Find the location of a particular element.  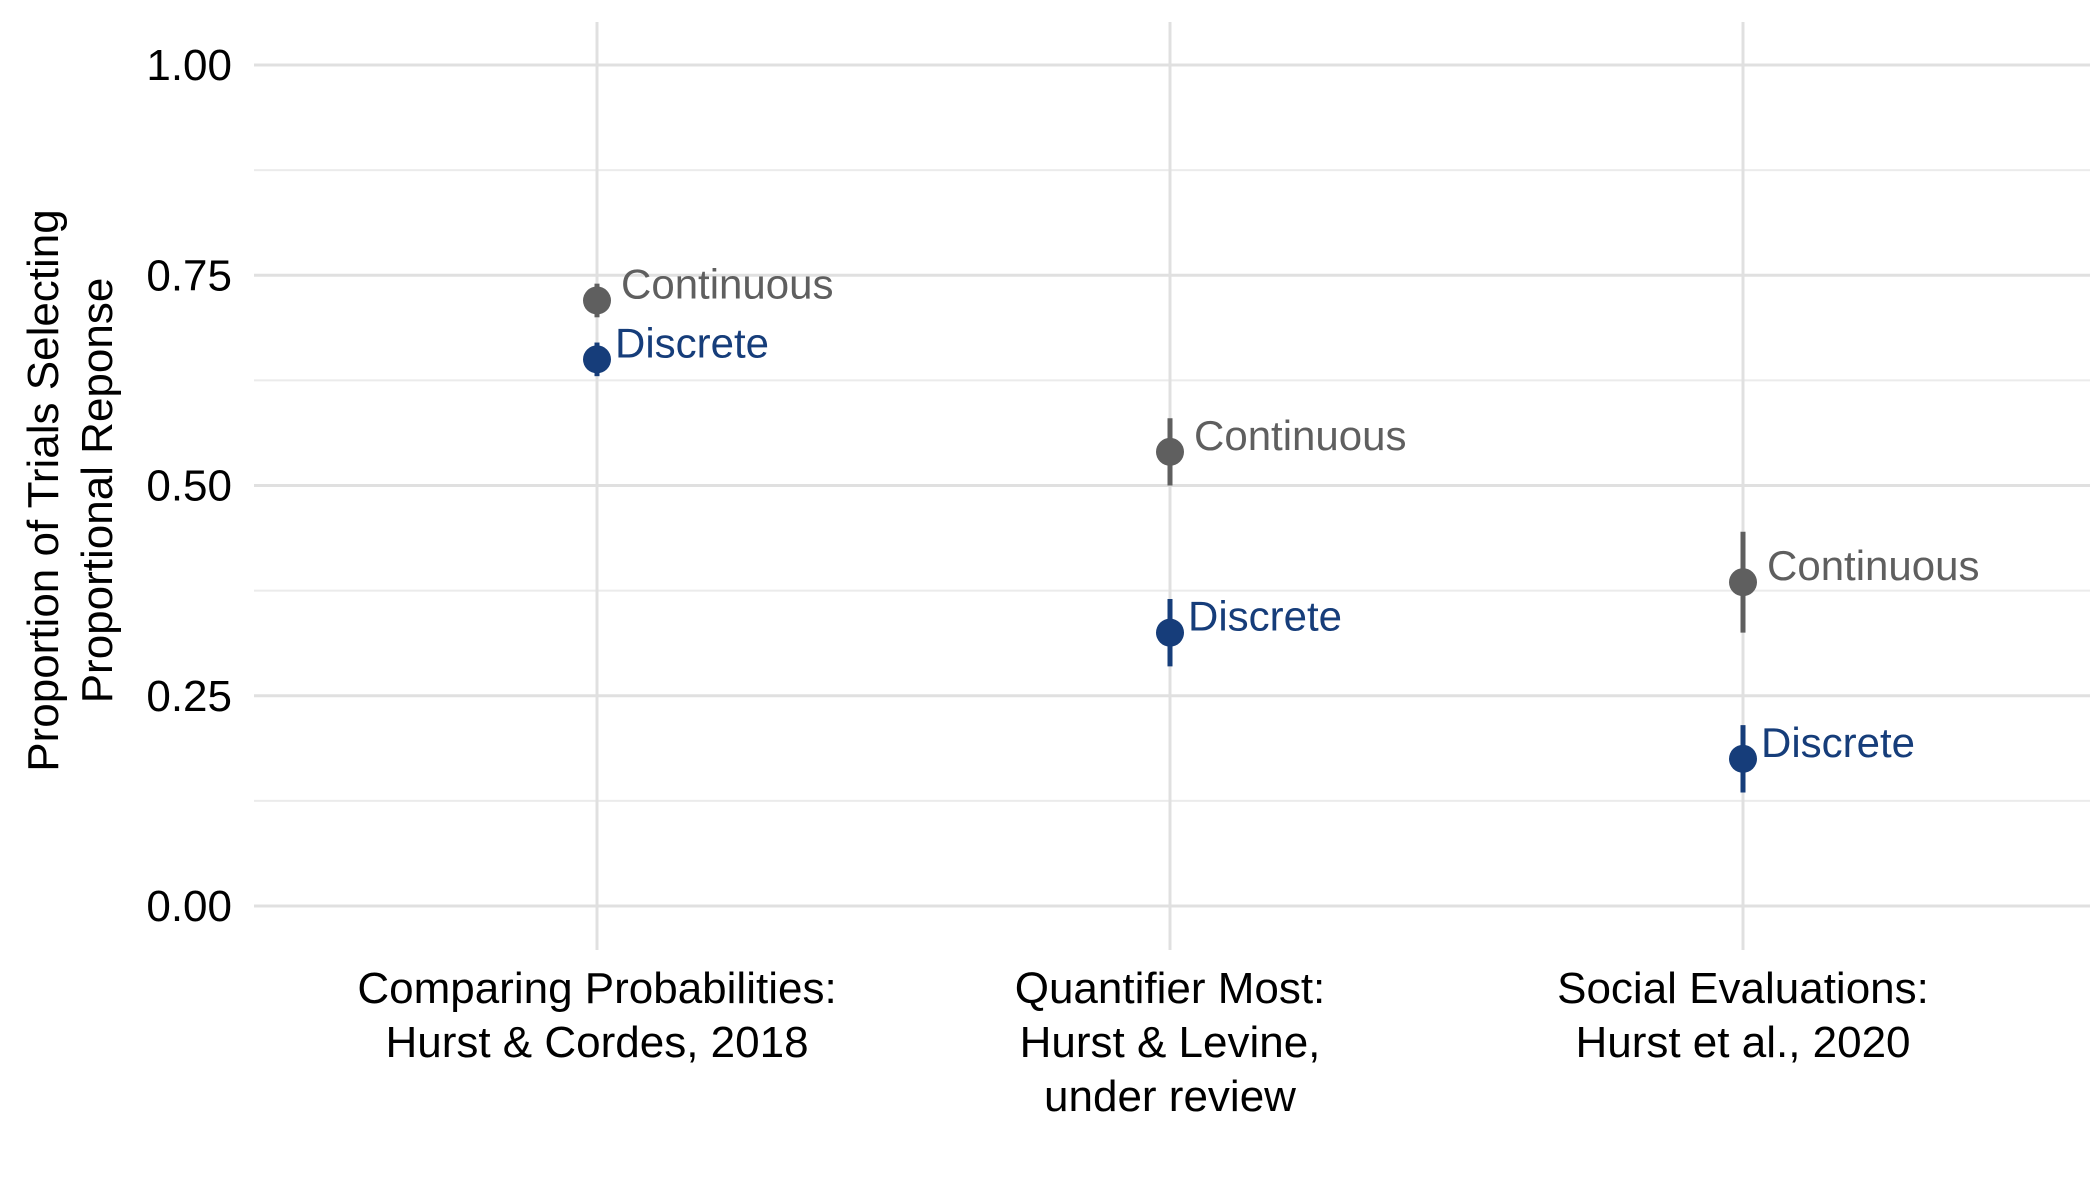

y-tick-label: 0.25 is located at coordinates (189, 696).